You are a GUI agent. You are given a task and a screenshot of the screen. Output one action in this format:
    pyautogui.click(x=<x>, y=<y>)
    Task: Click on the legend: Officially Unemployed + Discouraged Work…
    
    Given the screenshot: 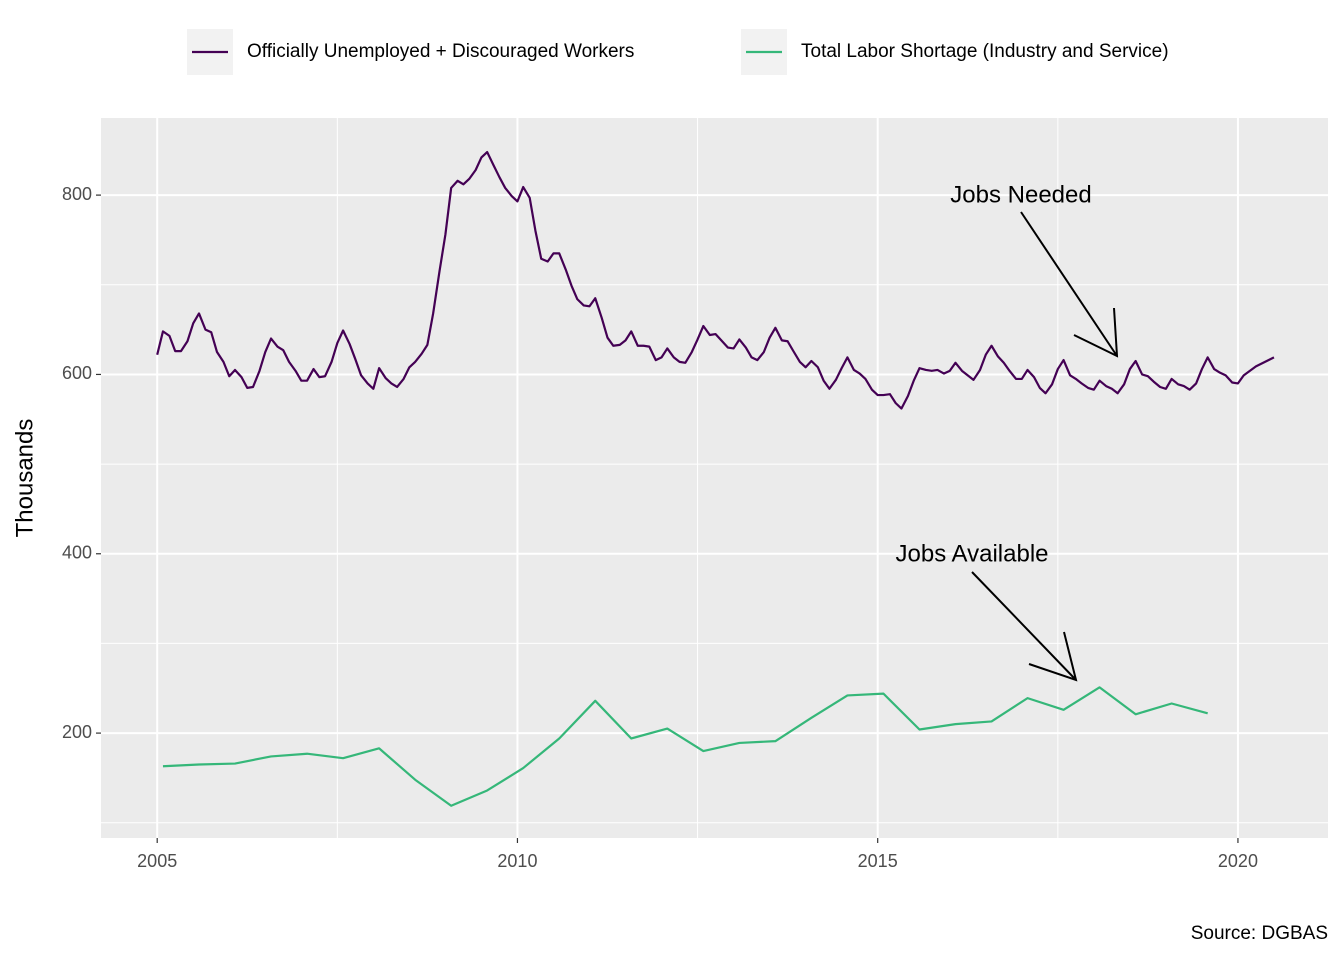 What is the action you would take?
    pyautogui.click(x=678, y=52)
    